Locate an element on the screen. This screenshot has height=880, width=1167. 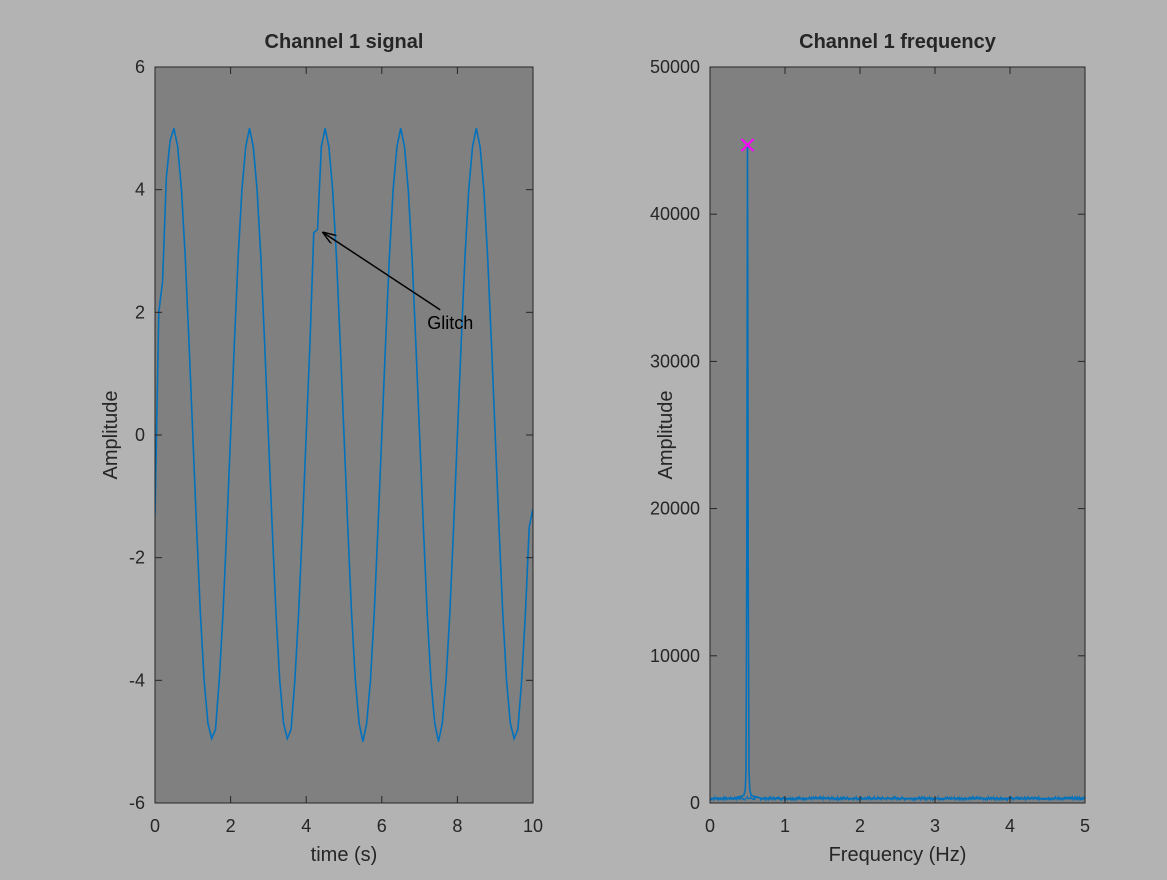
chart-title: Channel 1 frequency is located at coordinates (898, 42).